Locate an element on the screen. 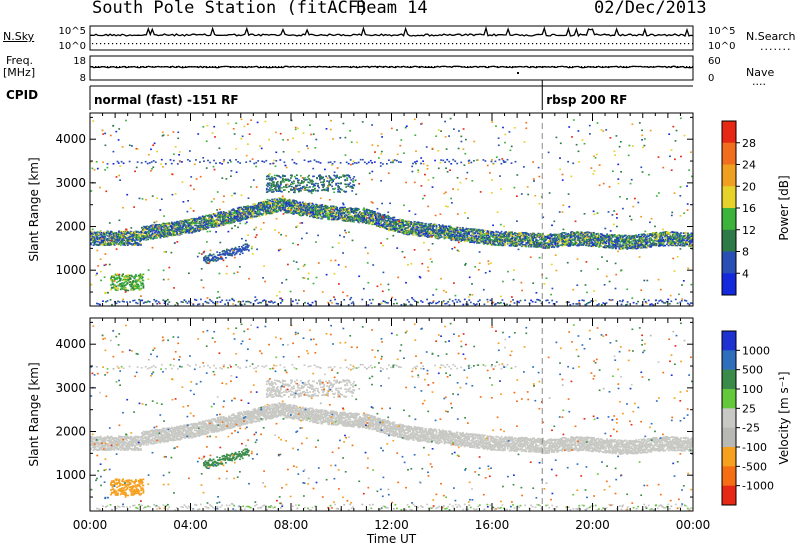 The width and height of the screenshot is (800, 554). noise-strip: 10^5 10^0 10^5 10^0 is located at coordinates (397, 38).